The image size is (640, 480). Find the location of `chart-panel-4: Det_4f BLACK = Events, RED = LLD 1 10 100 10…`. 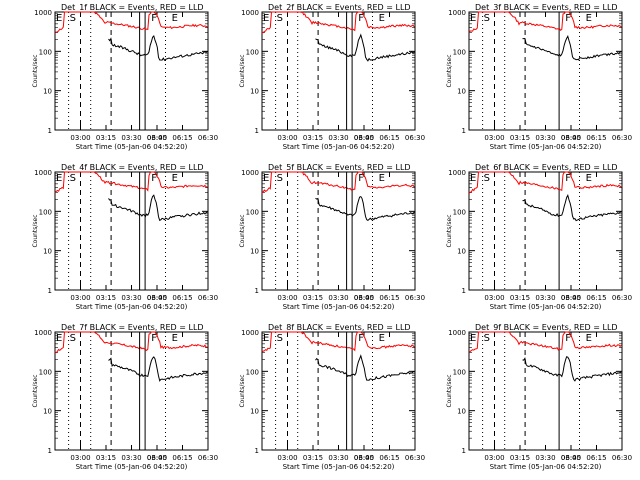

chart-panel-4: Det_4f BLACK = Events, RED = LLD 1 10 100 10… is located at coordinates (125, 237).